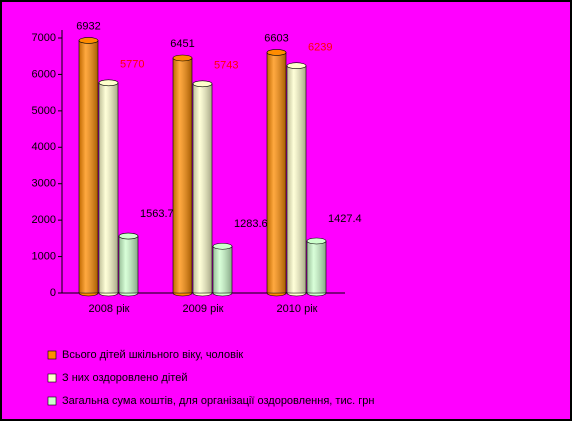 This screenshot has height=421, width=572. Describe the element at coordinates (132, 65) in the screenshot. I see `value-label: 5770` at that location.